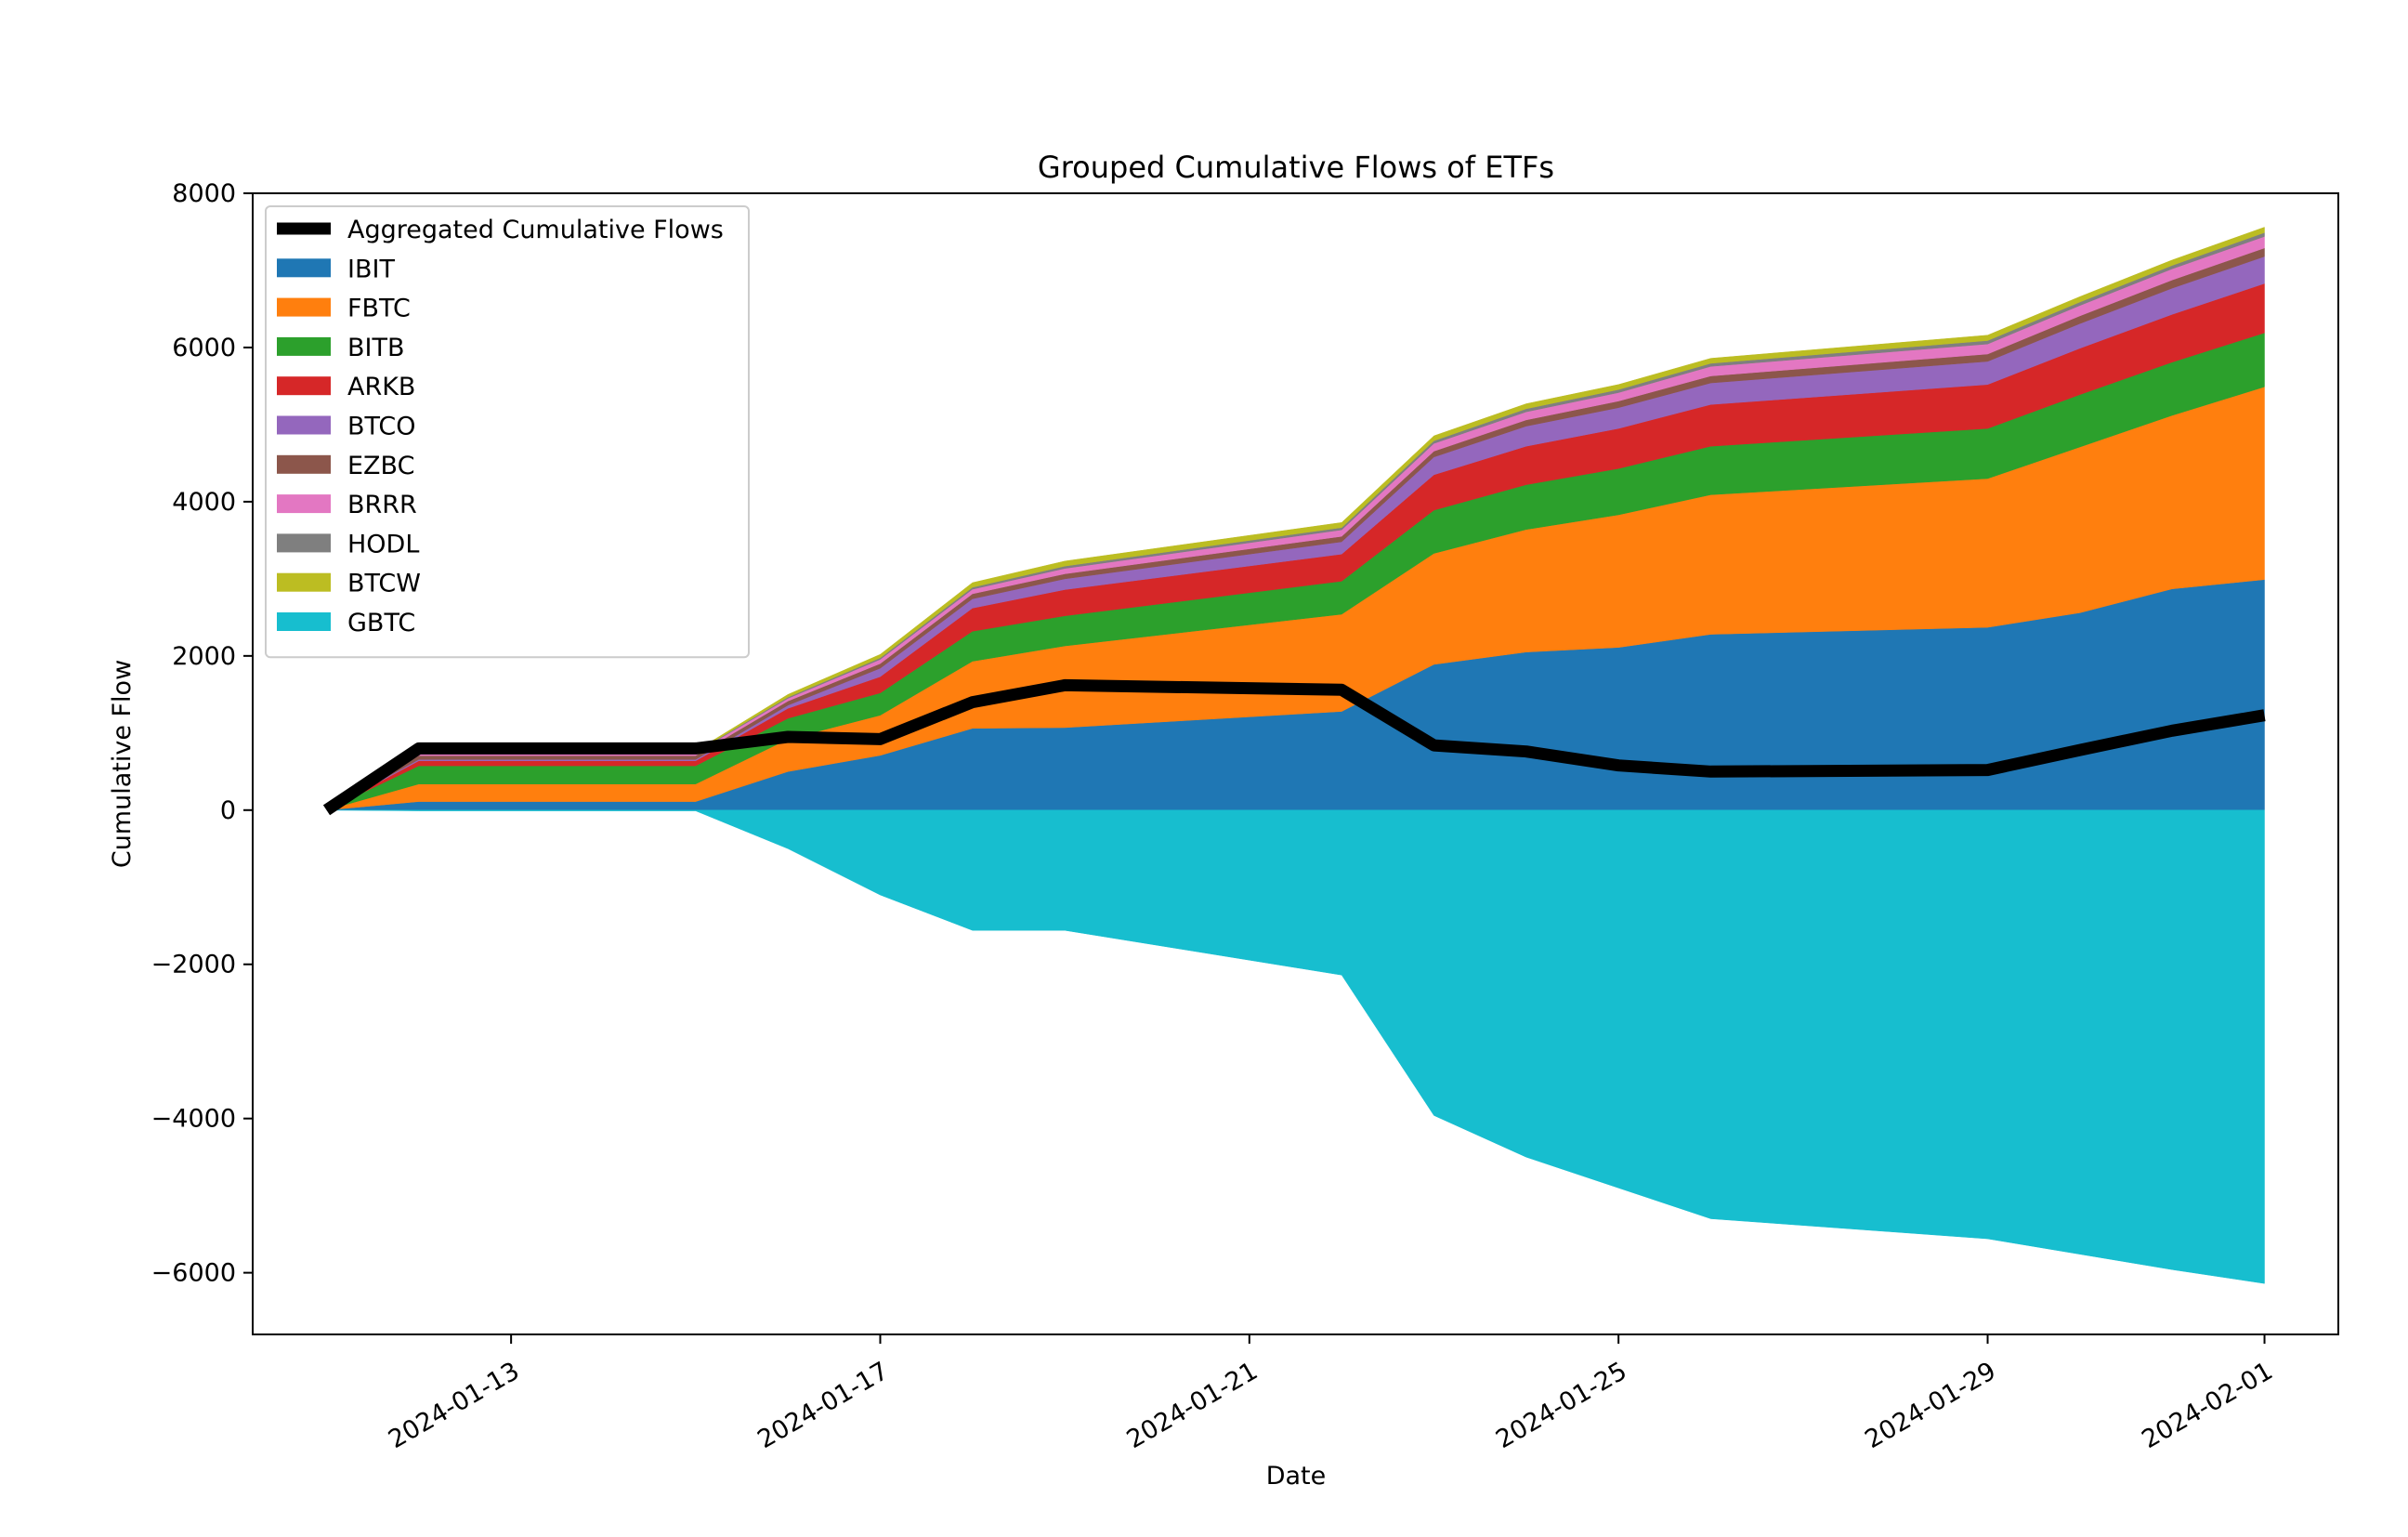 This screenshot has height=1537, width=2408. What do you see at coordinates (383, 544) in the screenshot?
I see `legend-label-hodl: HODL` at bounding box center [383, 544].